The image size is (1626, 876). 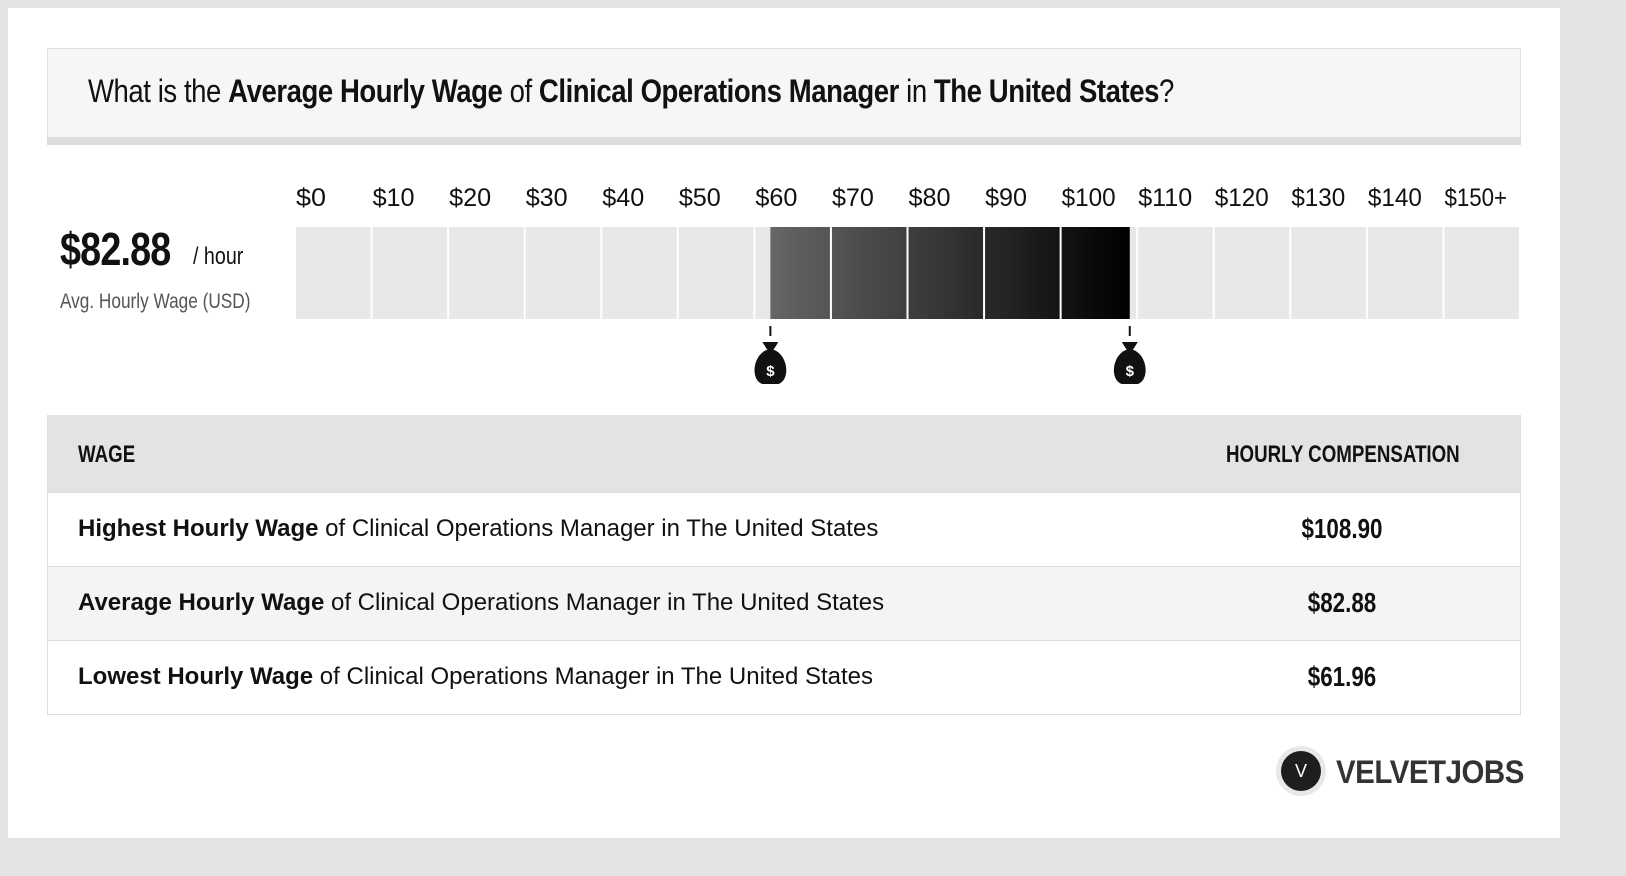 What do you see at coordinates (700, 198) in the screenshot?
I see `tick-label: $50` at bounding box center [700, 198].